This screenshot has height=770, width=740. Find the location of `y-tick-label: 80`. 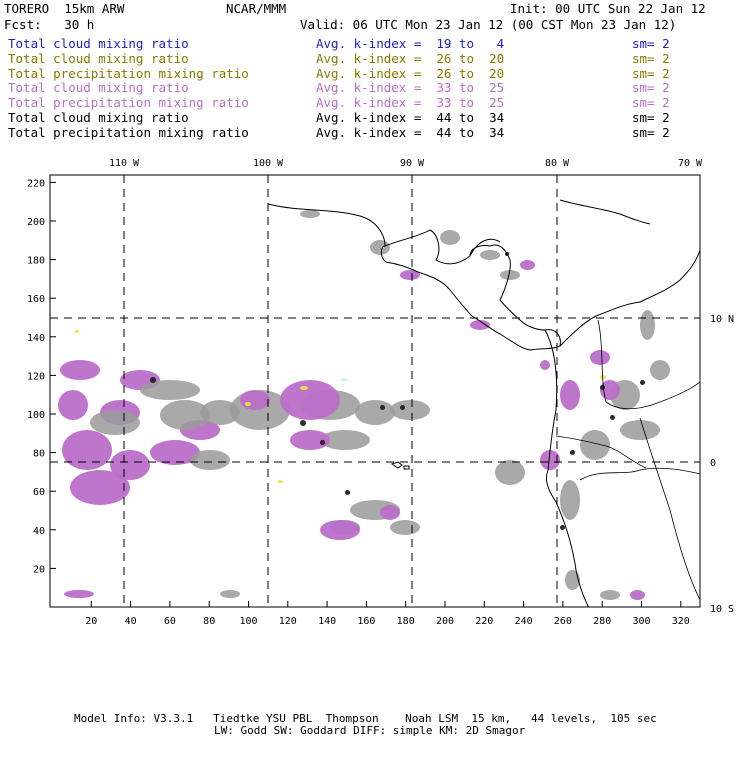

y-tick-label: 80 is located at coordinates (39, 454).